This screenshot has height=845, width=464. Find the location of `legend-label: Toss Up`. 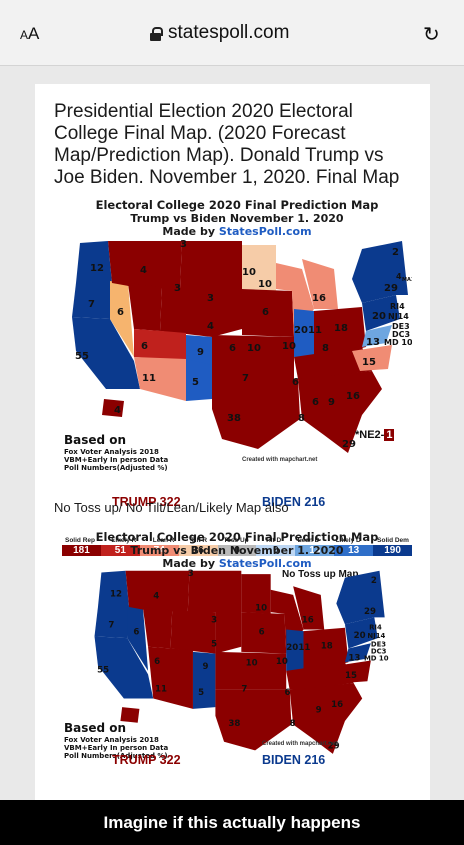

legend-label: Toss Up is located at coordinates (236, 540).